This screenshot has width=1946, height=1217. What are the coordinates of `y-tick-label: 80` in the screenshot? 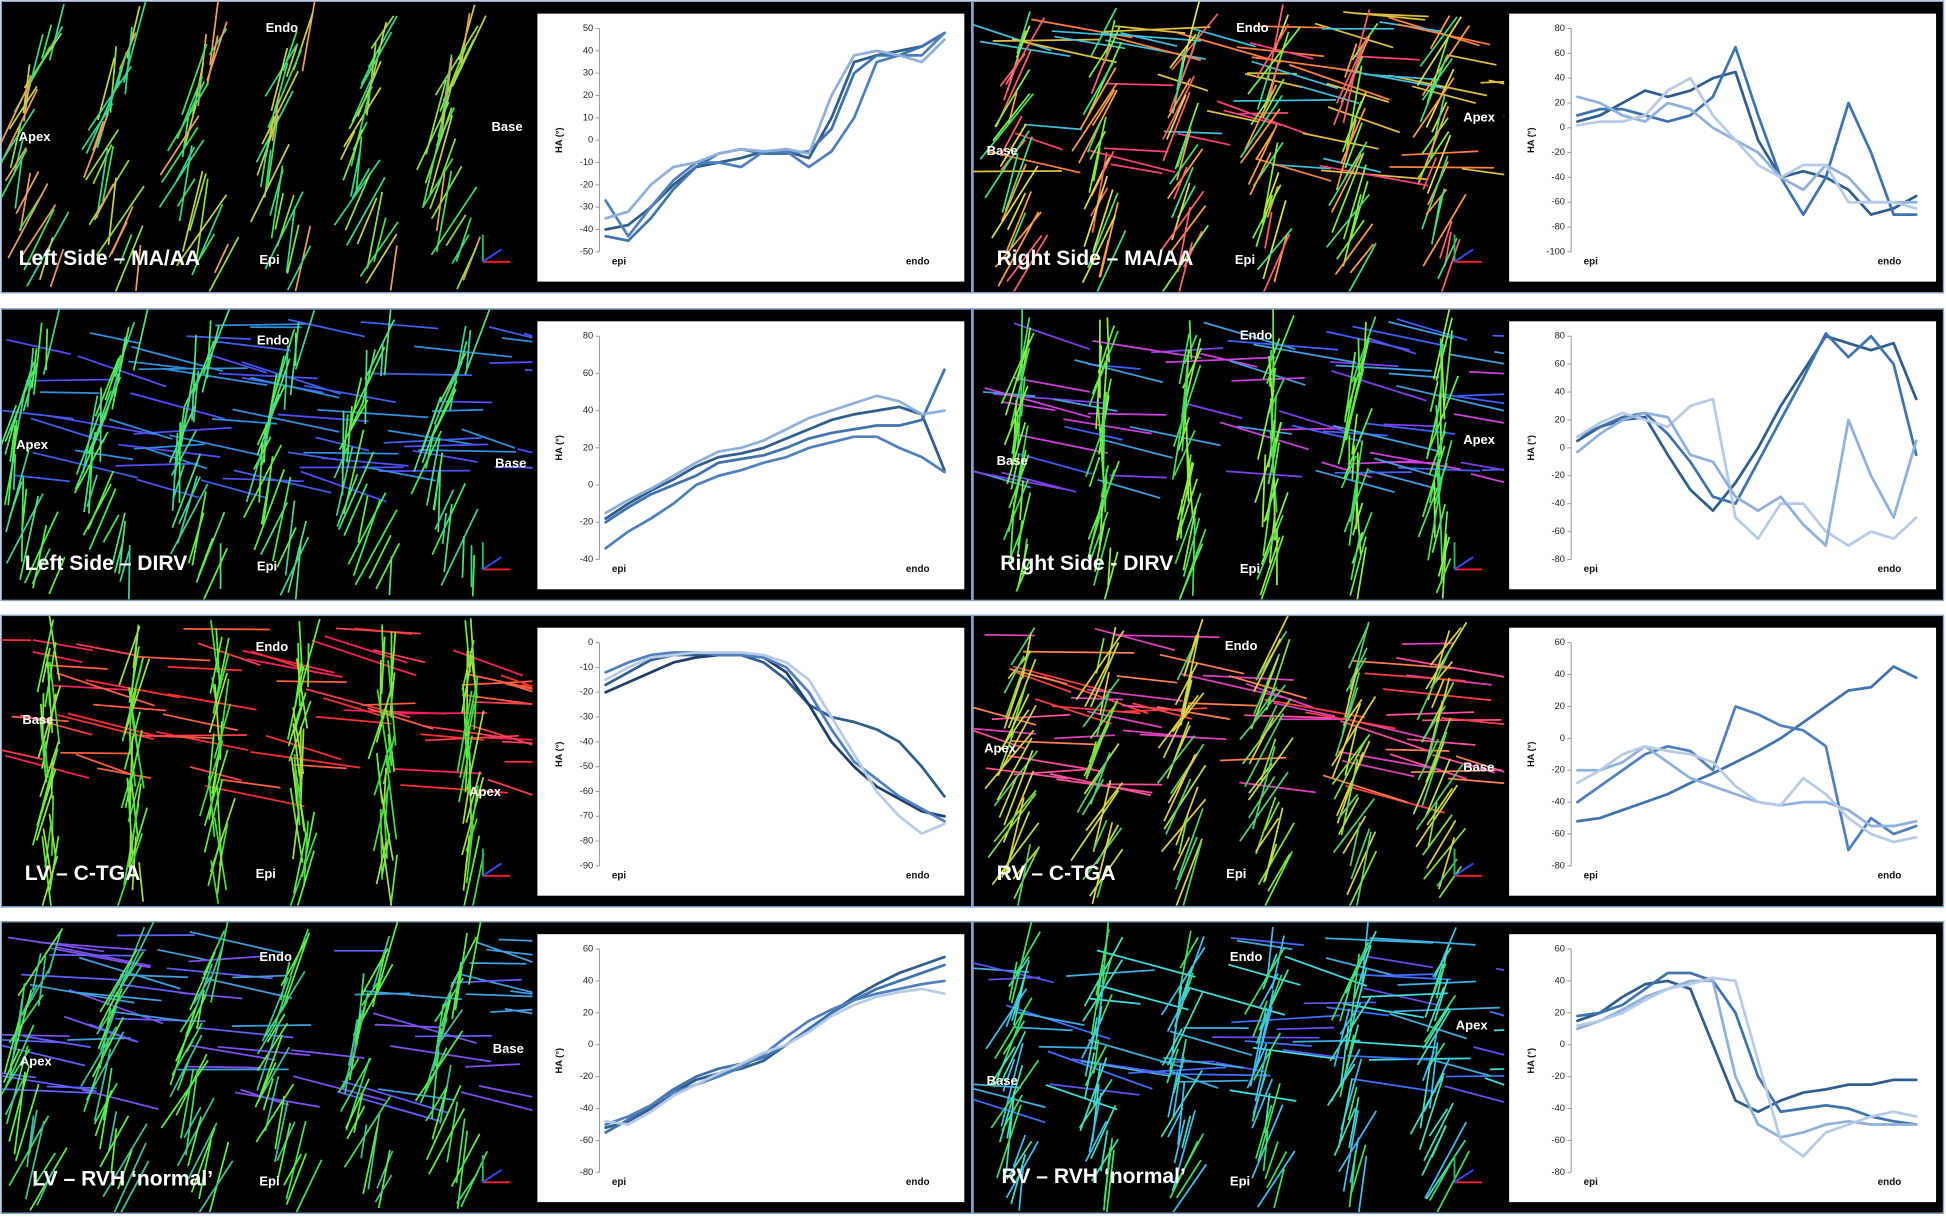 It's located at (1560, 28).